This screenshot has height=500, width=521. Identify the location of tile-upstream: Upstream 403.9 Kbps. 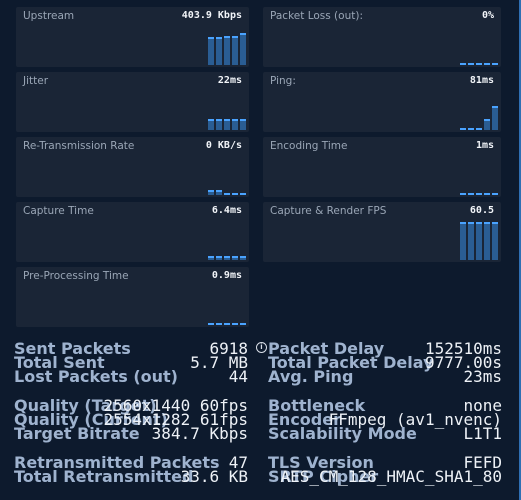
(132, 37).